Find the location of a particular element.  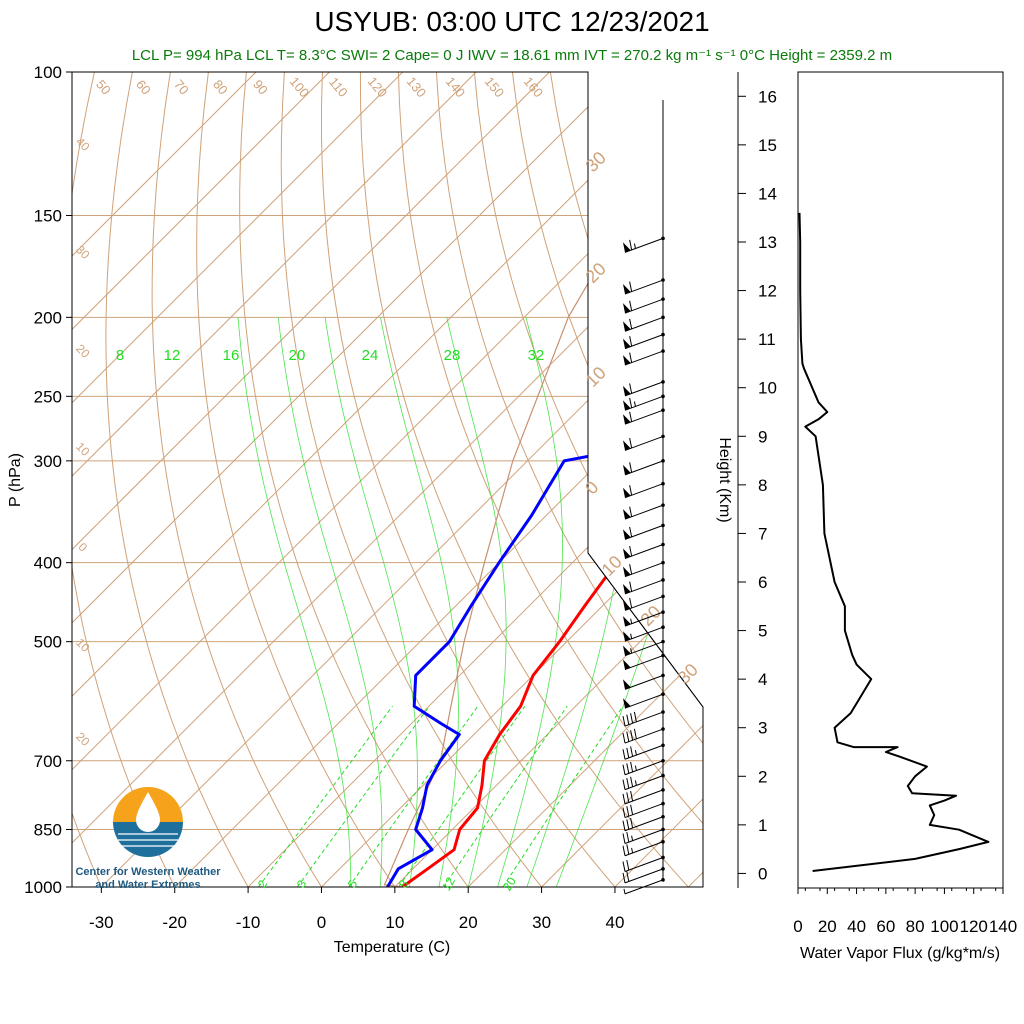

height-tick-label: 12 is located at coordinates (767, 291).